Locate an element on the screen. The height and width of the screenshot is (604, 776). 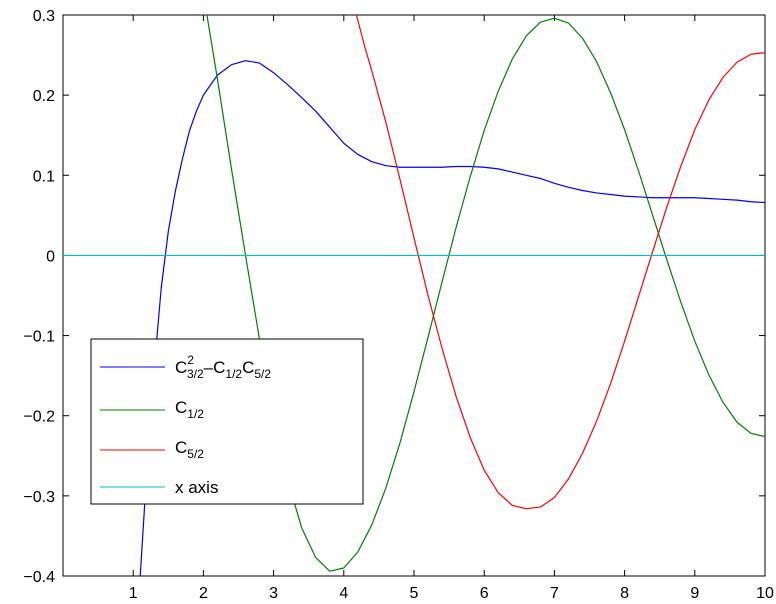
x-tick-label: 8 is located at coordinates (624, 593).